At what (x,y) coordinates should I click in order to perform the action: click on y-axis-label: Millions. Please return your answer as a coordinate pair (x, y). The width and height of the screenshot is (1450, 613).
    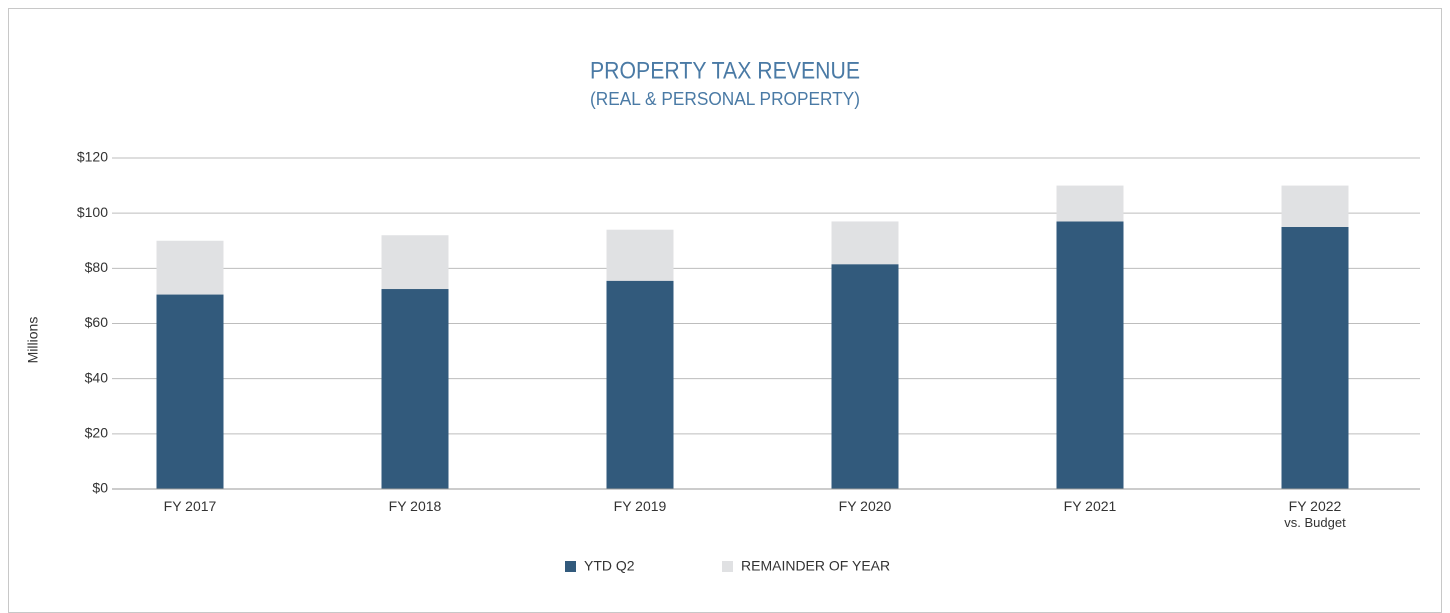
    Looking at the image, I should click on (33, 340).